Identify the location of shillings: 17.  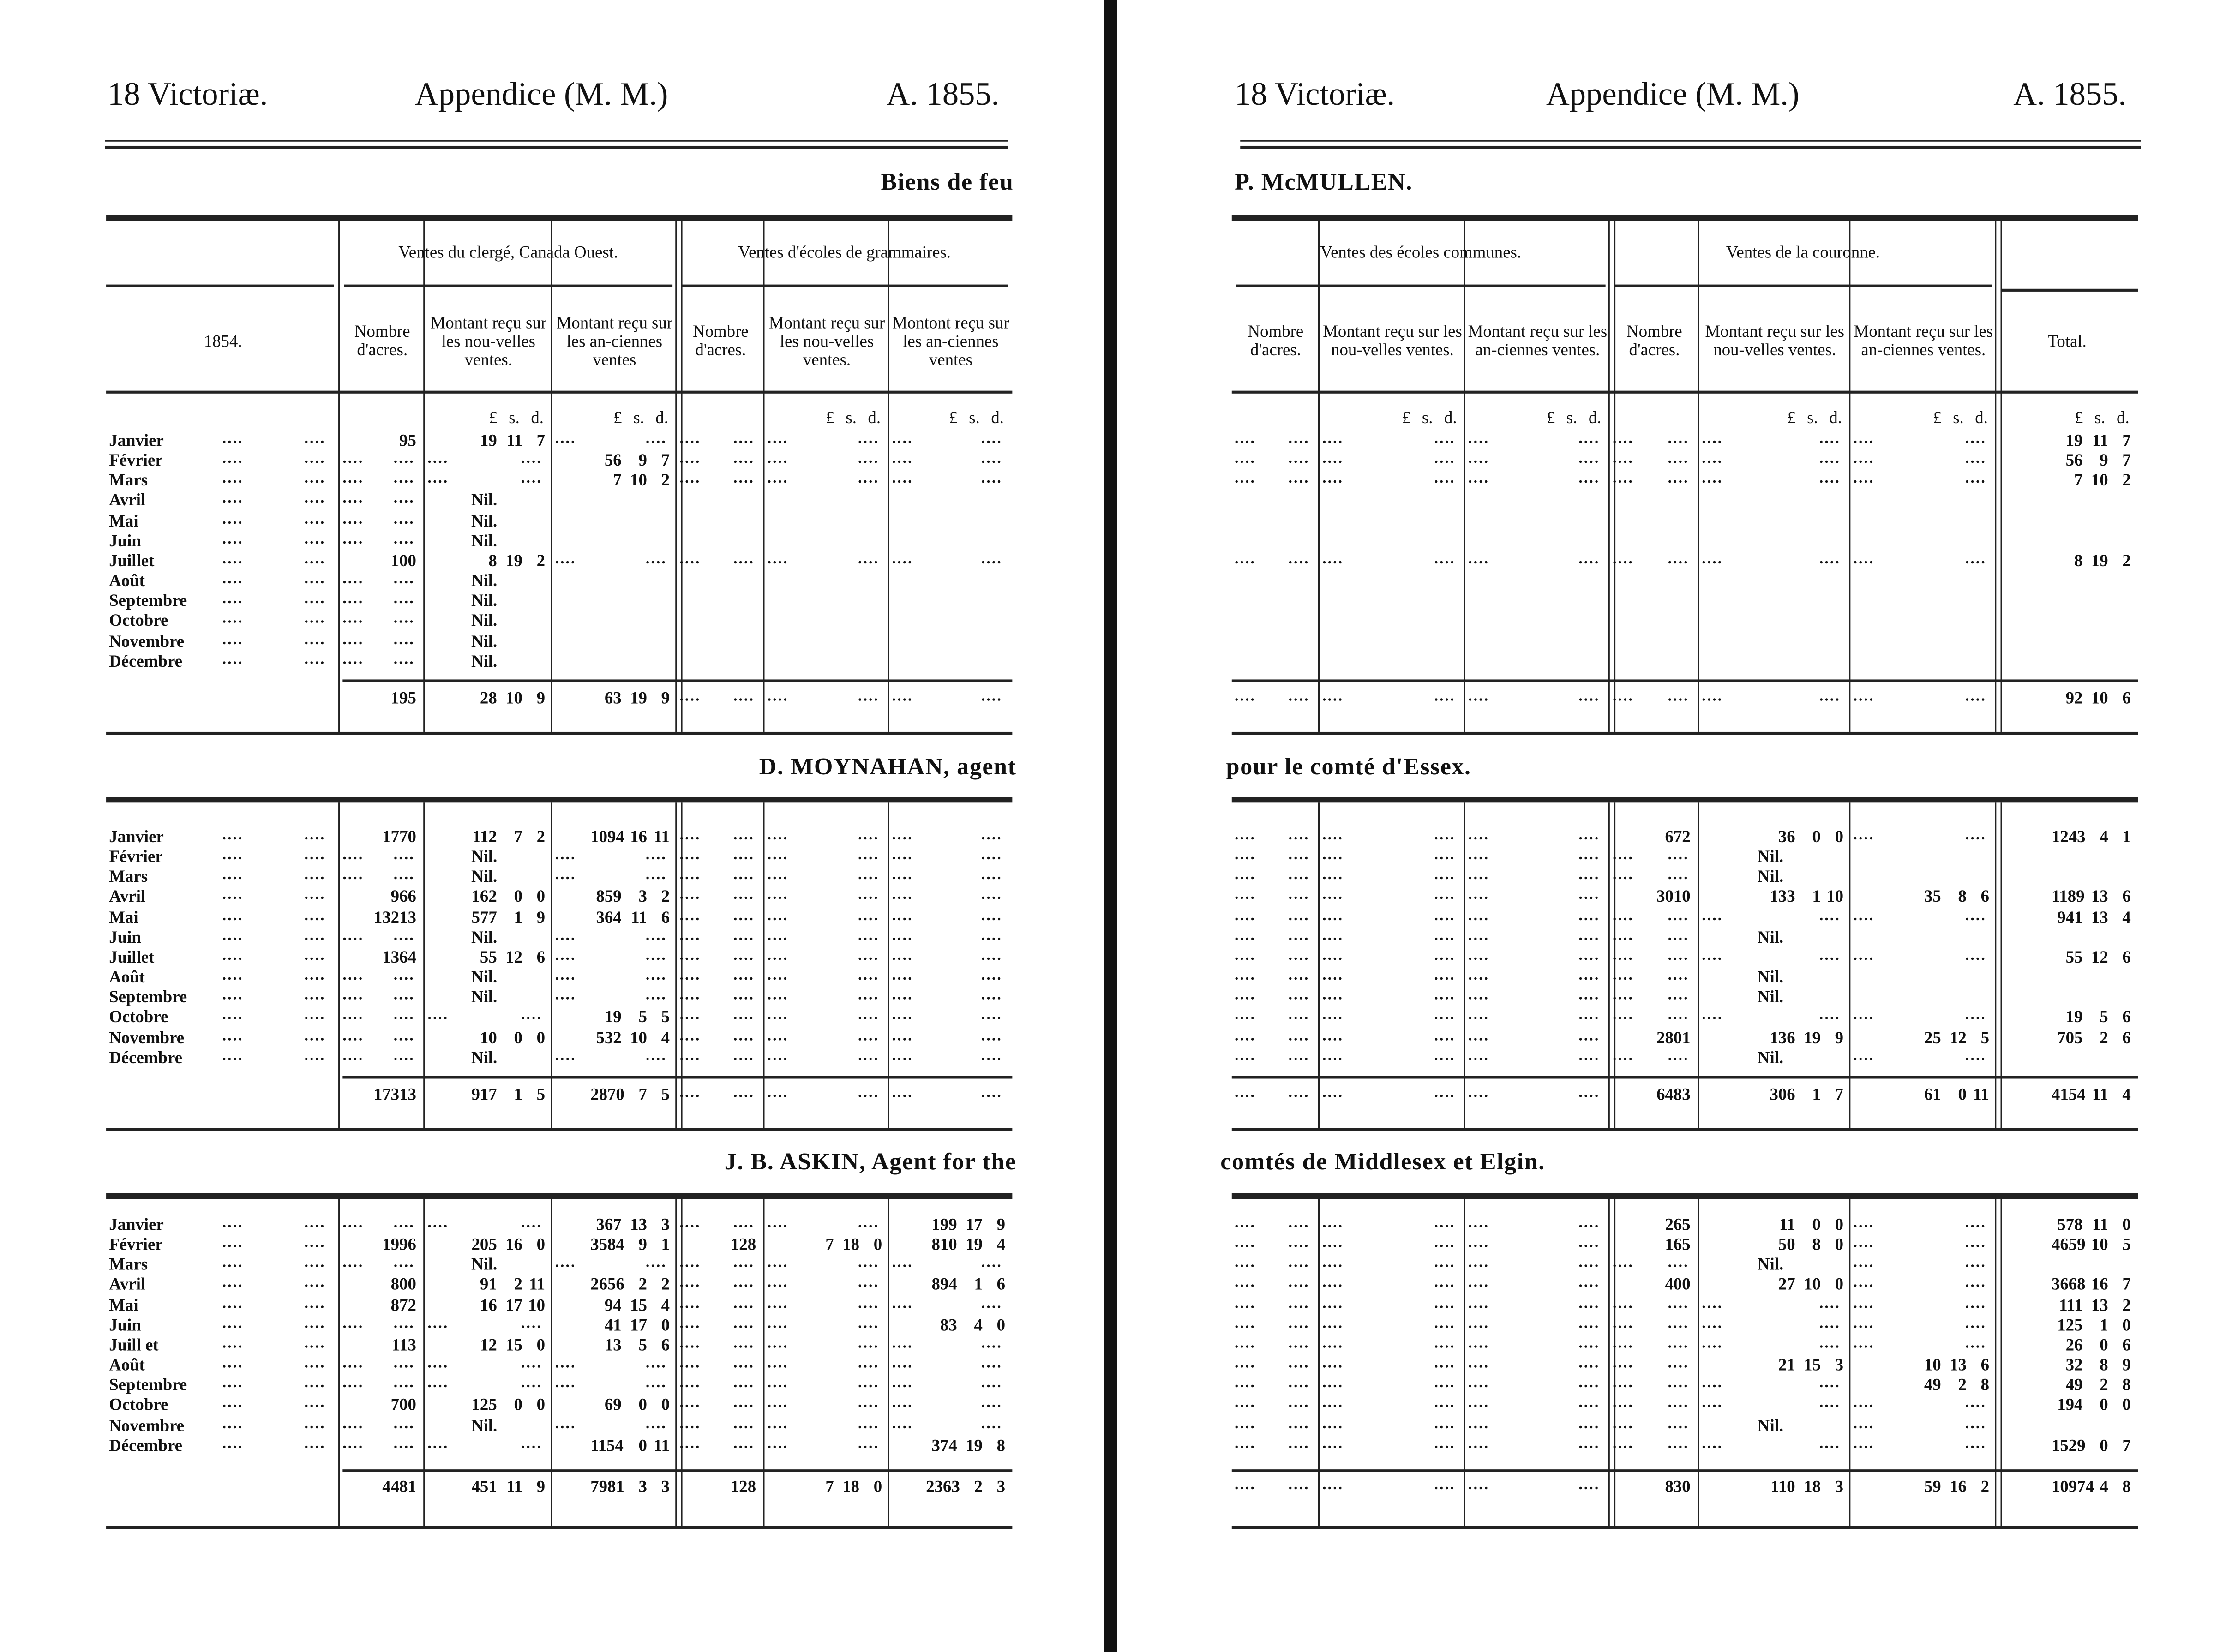
(513, 1304).